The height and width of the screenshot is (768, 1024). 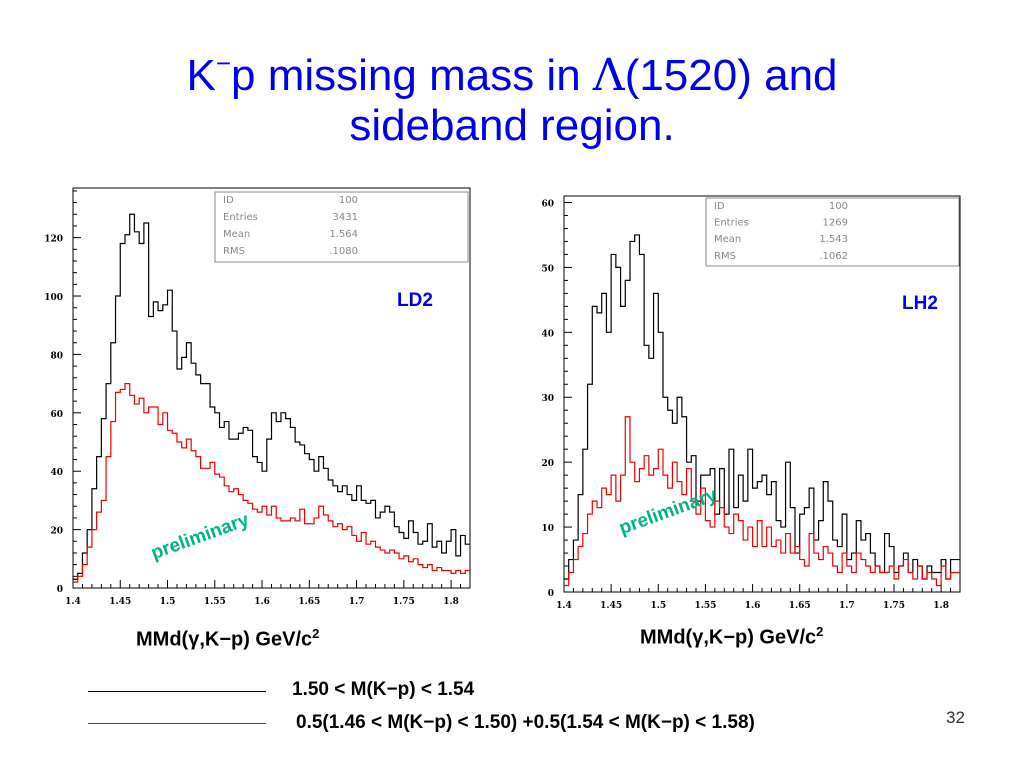 What do you see at coordinates (215, 602) in the screenshot?
I see `x-tick-label-ld2: 1.55` at bounding box center [215, 602].